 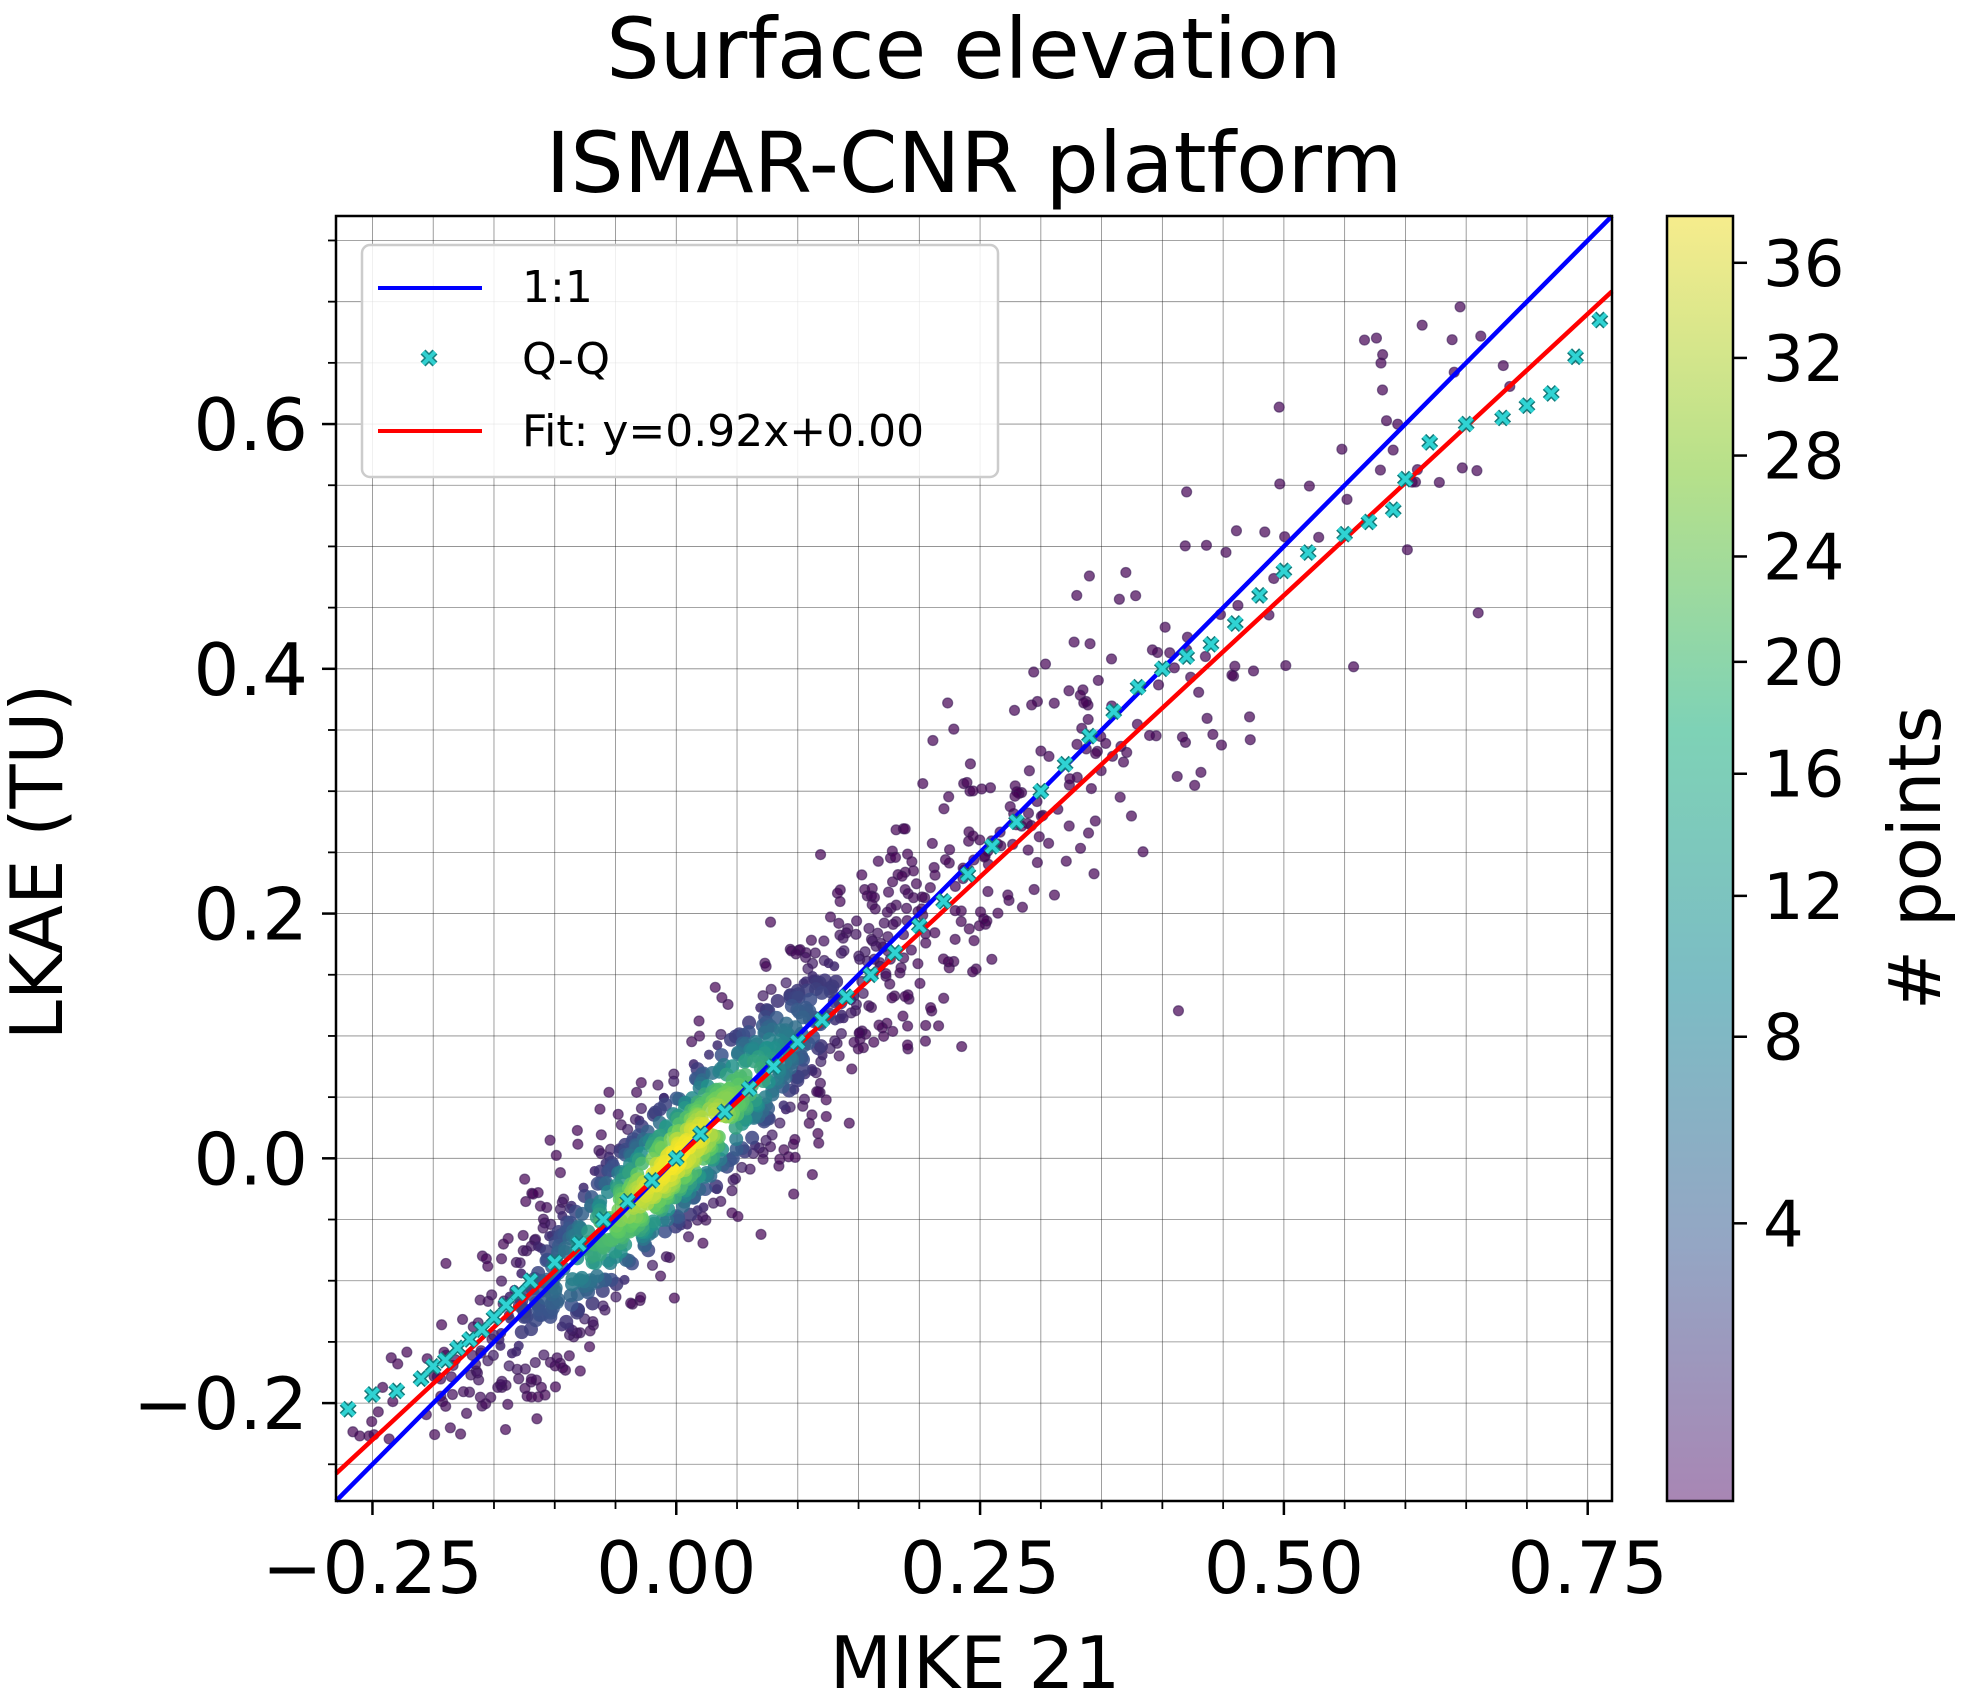 I want to click on colorbar-tick-label: 20, so click(x=1803, y=664).